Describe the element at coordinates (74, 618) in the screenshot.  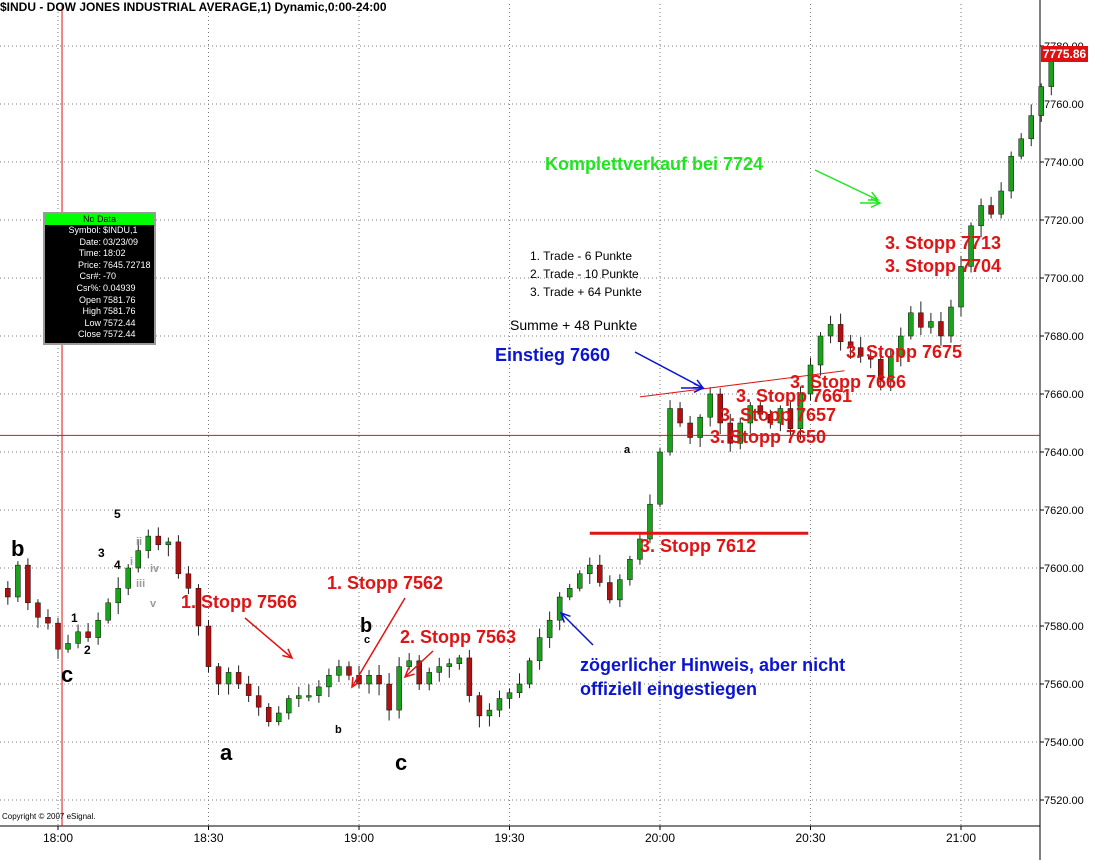
I see `wave-label: 1` at that location.